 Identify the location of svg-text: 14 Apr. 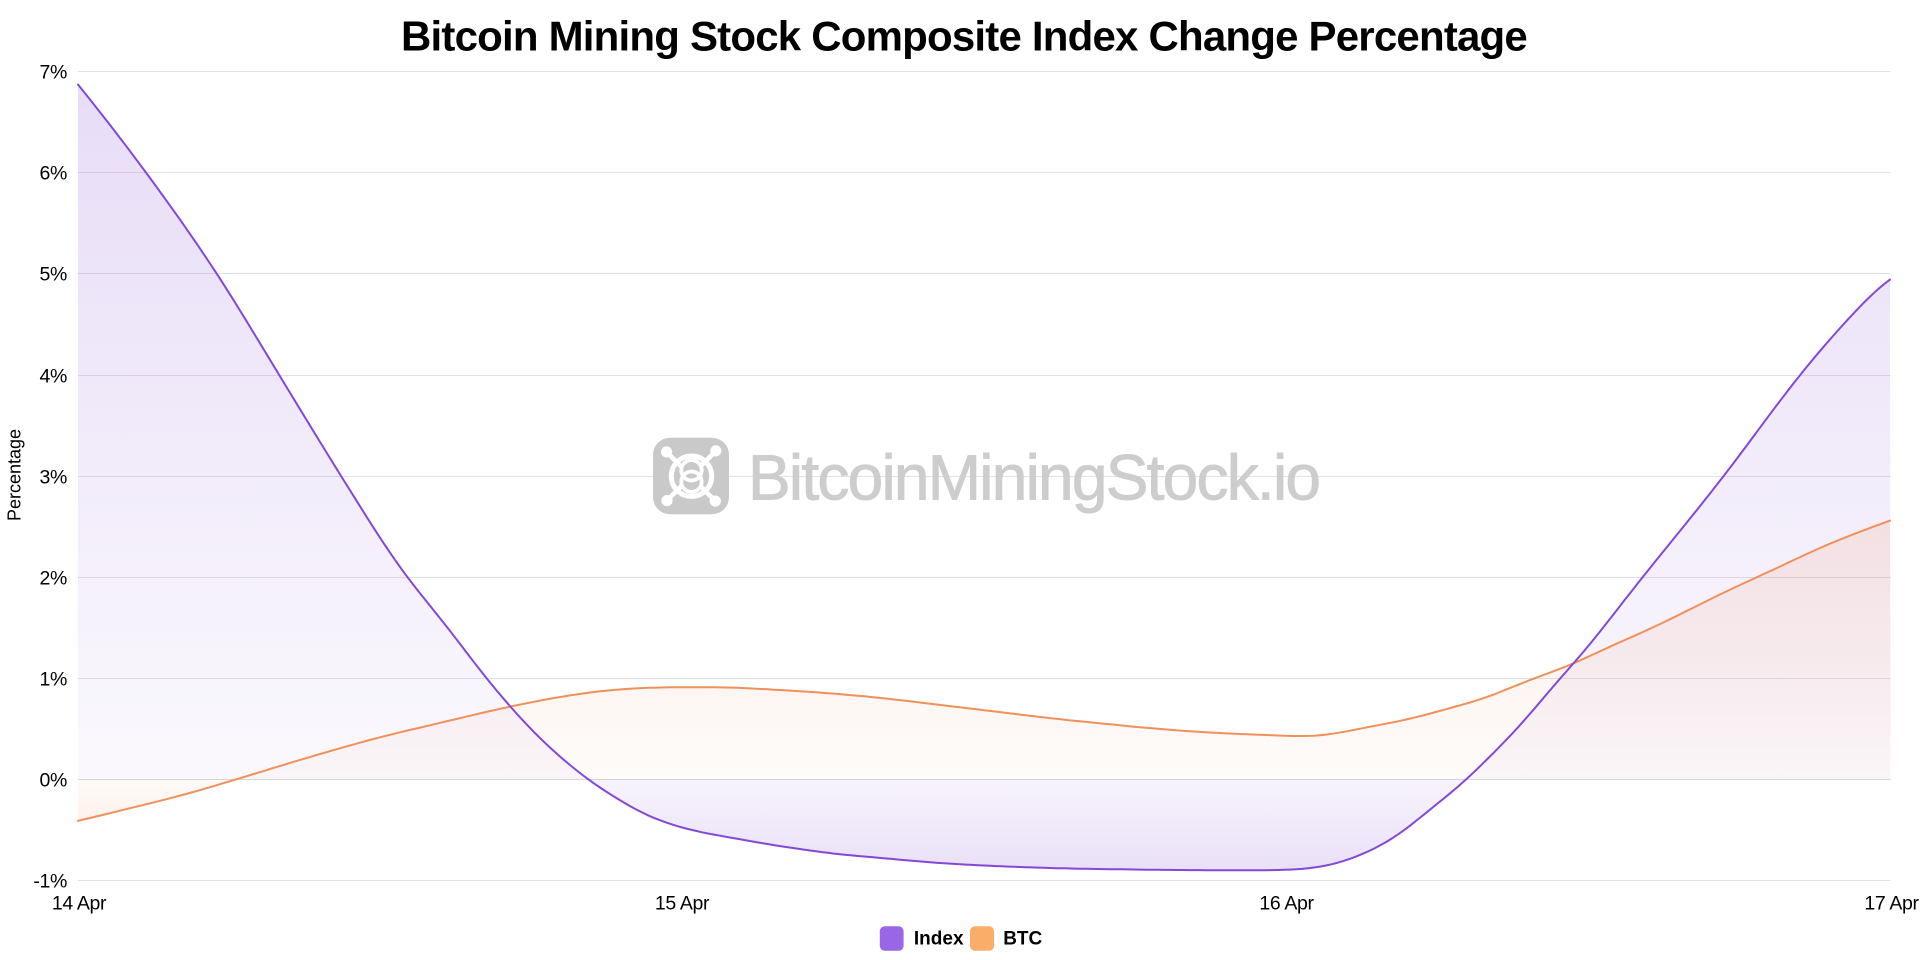
(79, 904).